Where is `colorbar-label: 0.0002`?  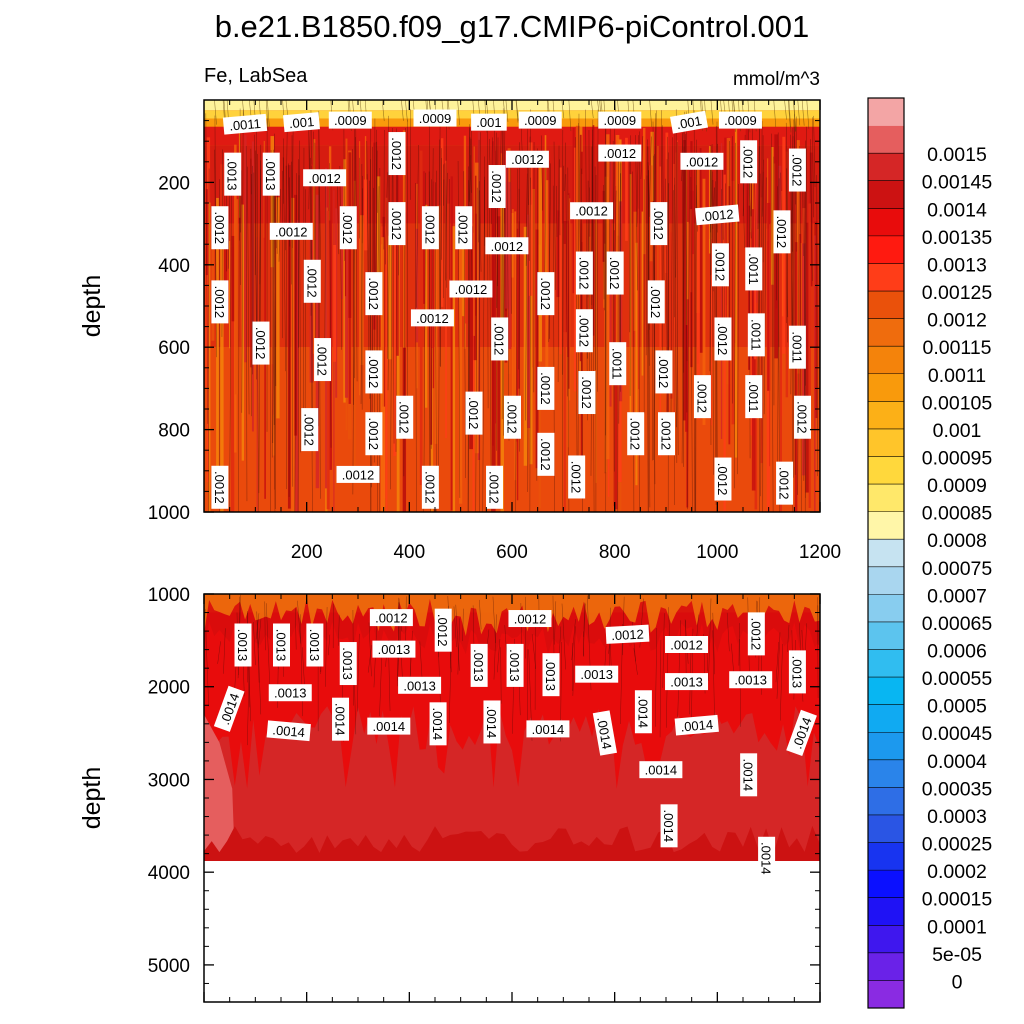 colorbar-label: 0.0002 is located at coordinates (957, 872).